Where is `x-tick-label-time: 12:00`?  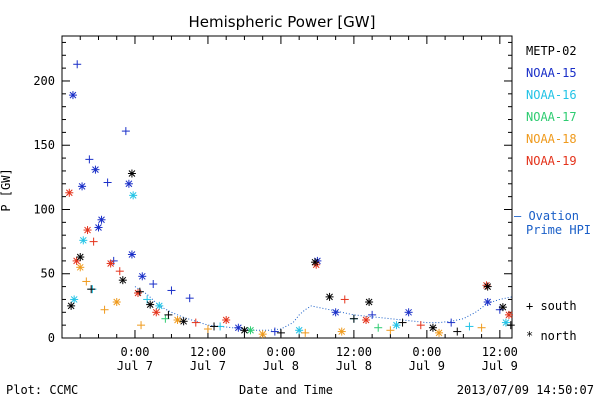
x-tick-label-time: 12:00 is located at coordinates (354, 352).